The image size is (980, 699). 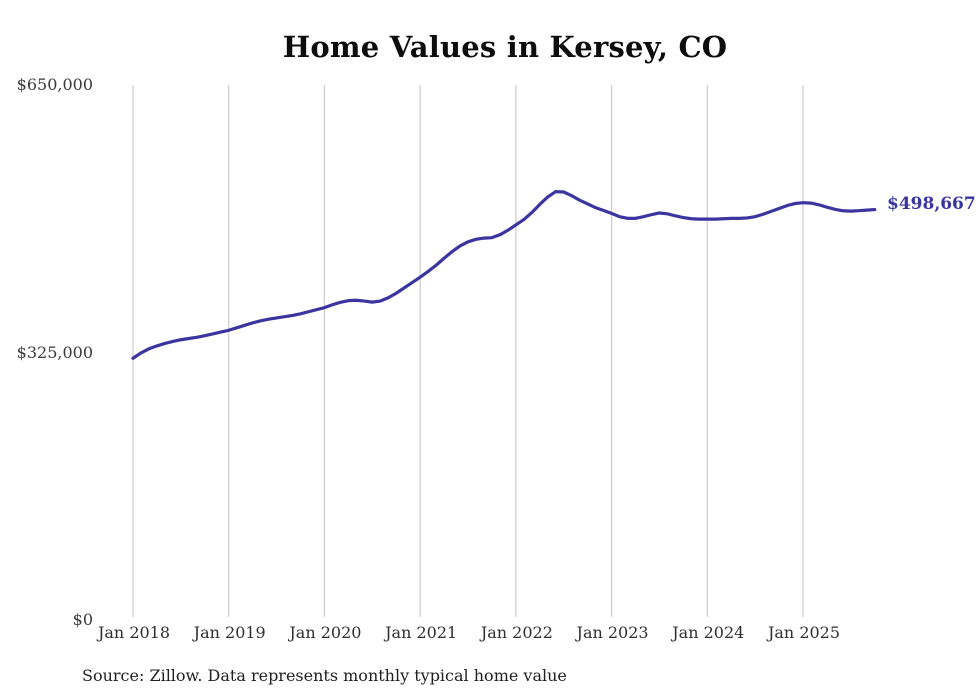 I want to click on x-tick-label: Jan 2018, so click(x=134, y=632).